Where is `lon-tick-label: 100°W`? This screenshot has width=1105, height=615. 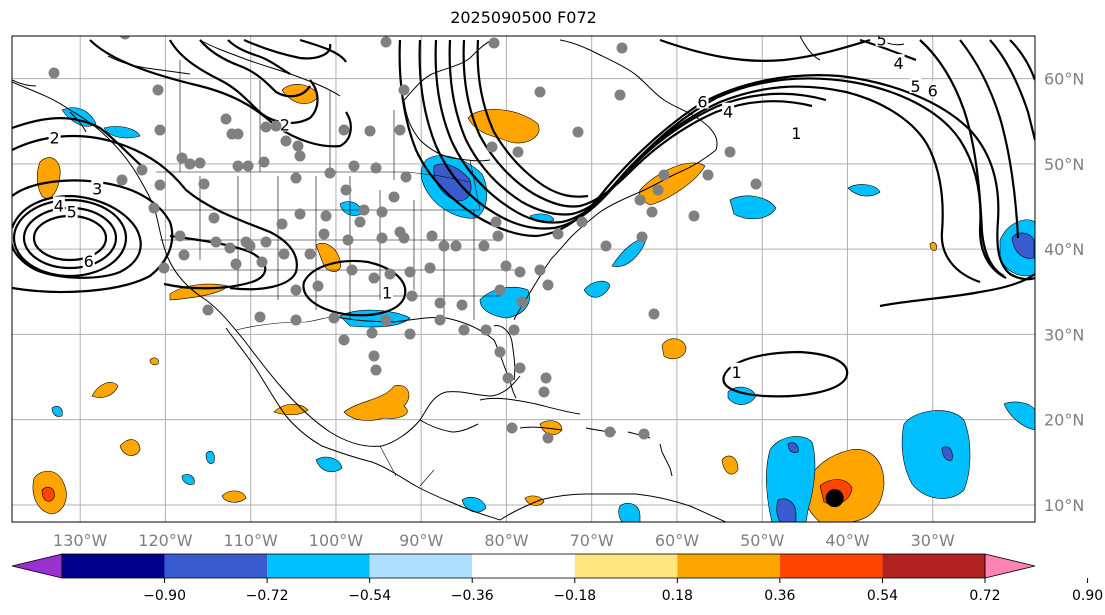 lon-tick-label: 100°W is located at coordinates (336, 540).